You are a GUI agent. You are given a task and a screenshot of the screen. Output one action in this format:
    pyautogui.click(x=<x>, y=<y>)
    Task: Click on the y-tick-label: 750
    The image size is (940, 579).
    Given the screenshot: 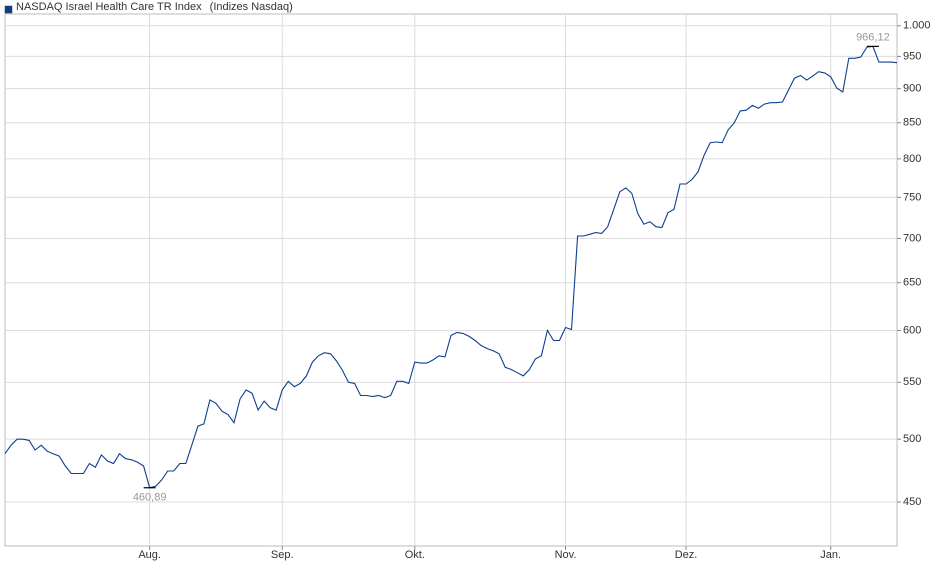 What is the action you would take?
    pyautogui.click(x=912, y=197)
    